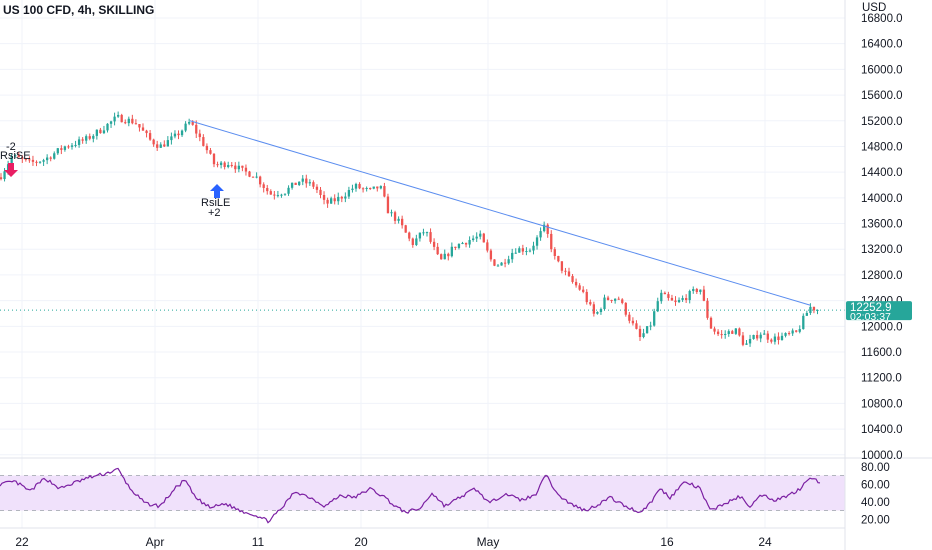 The width and height of the screenshot is (932, 550). Describe the element at coordinates (875, 494) in the screenshot. I see `rsi-axis: 80.00 60.00 40.00 20.00` at that location.